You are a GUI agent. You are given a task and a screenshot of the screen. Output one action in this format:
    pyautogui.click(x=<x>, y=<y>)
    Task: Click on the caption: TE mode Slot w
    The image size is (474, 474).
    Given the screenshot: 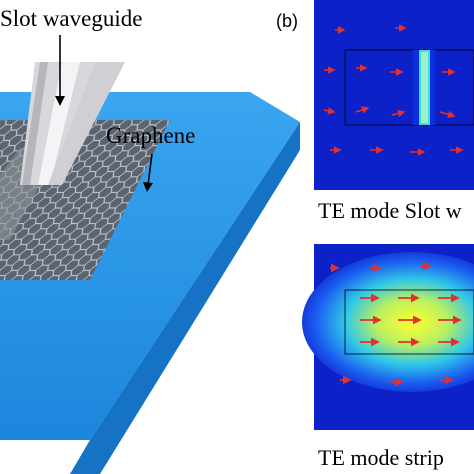 What is the action you would take?
    pyautogui.click(x=390, y=210)
    